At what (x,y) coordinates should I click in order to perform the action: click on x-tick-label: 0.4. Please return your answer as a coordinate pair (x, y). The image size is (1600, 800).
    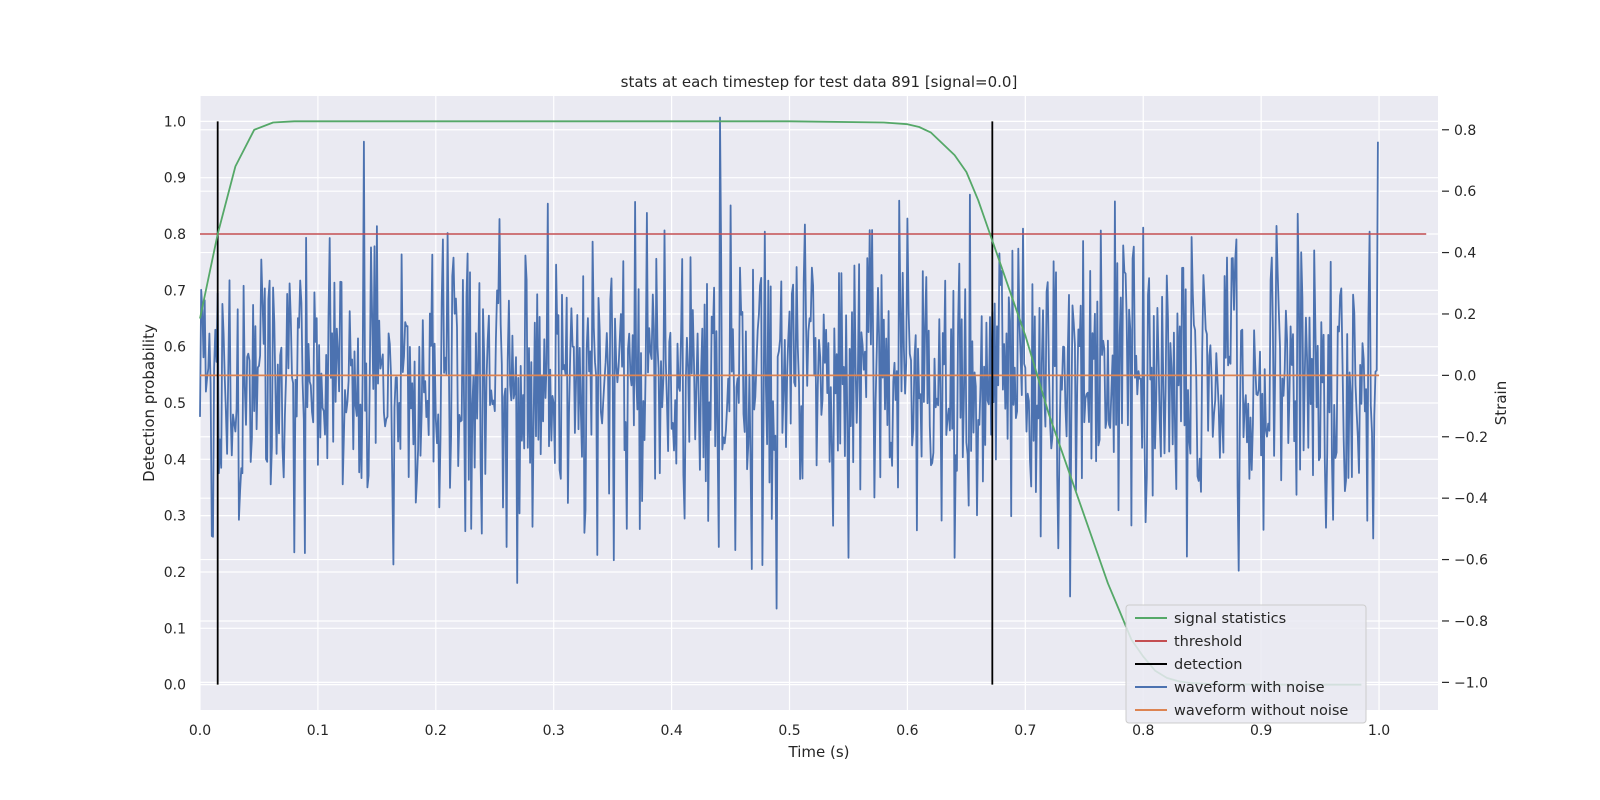
    Looking at the image, I should click on (671, 731).